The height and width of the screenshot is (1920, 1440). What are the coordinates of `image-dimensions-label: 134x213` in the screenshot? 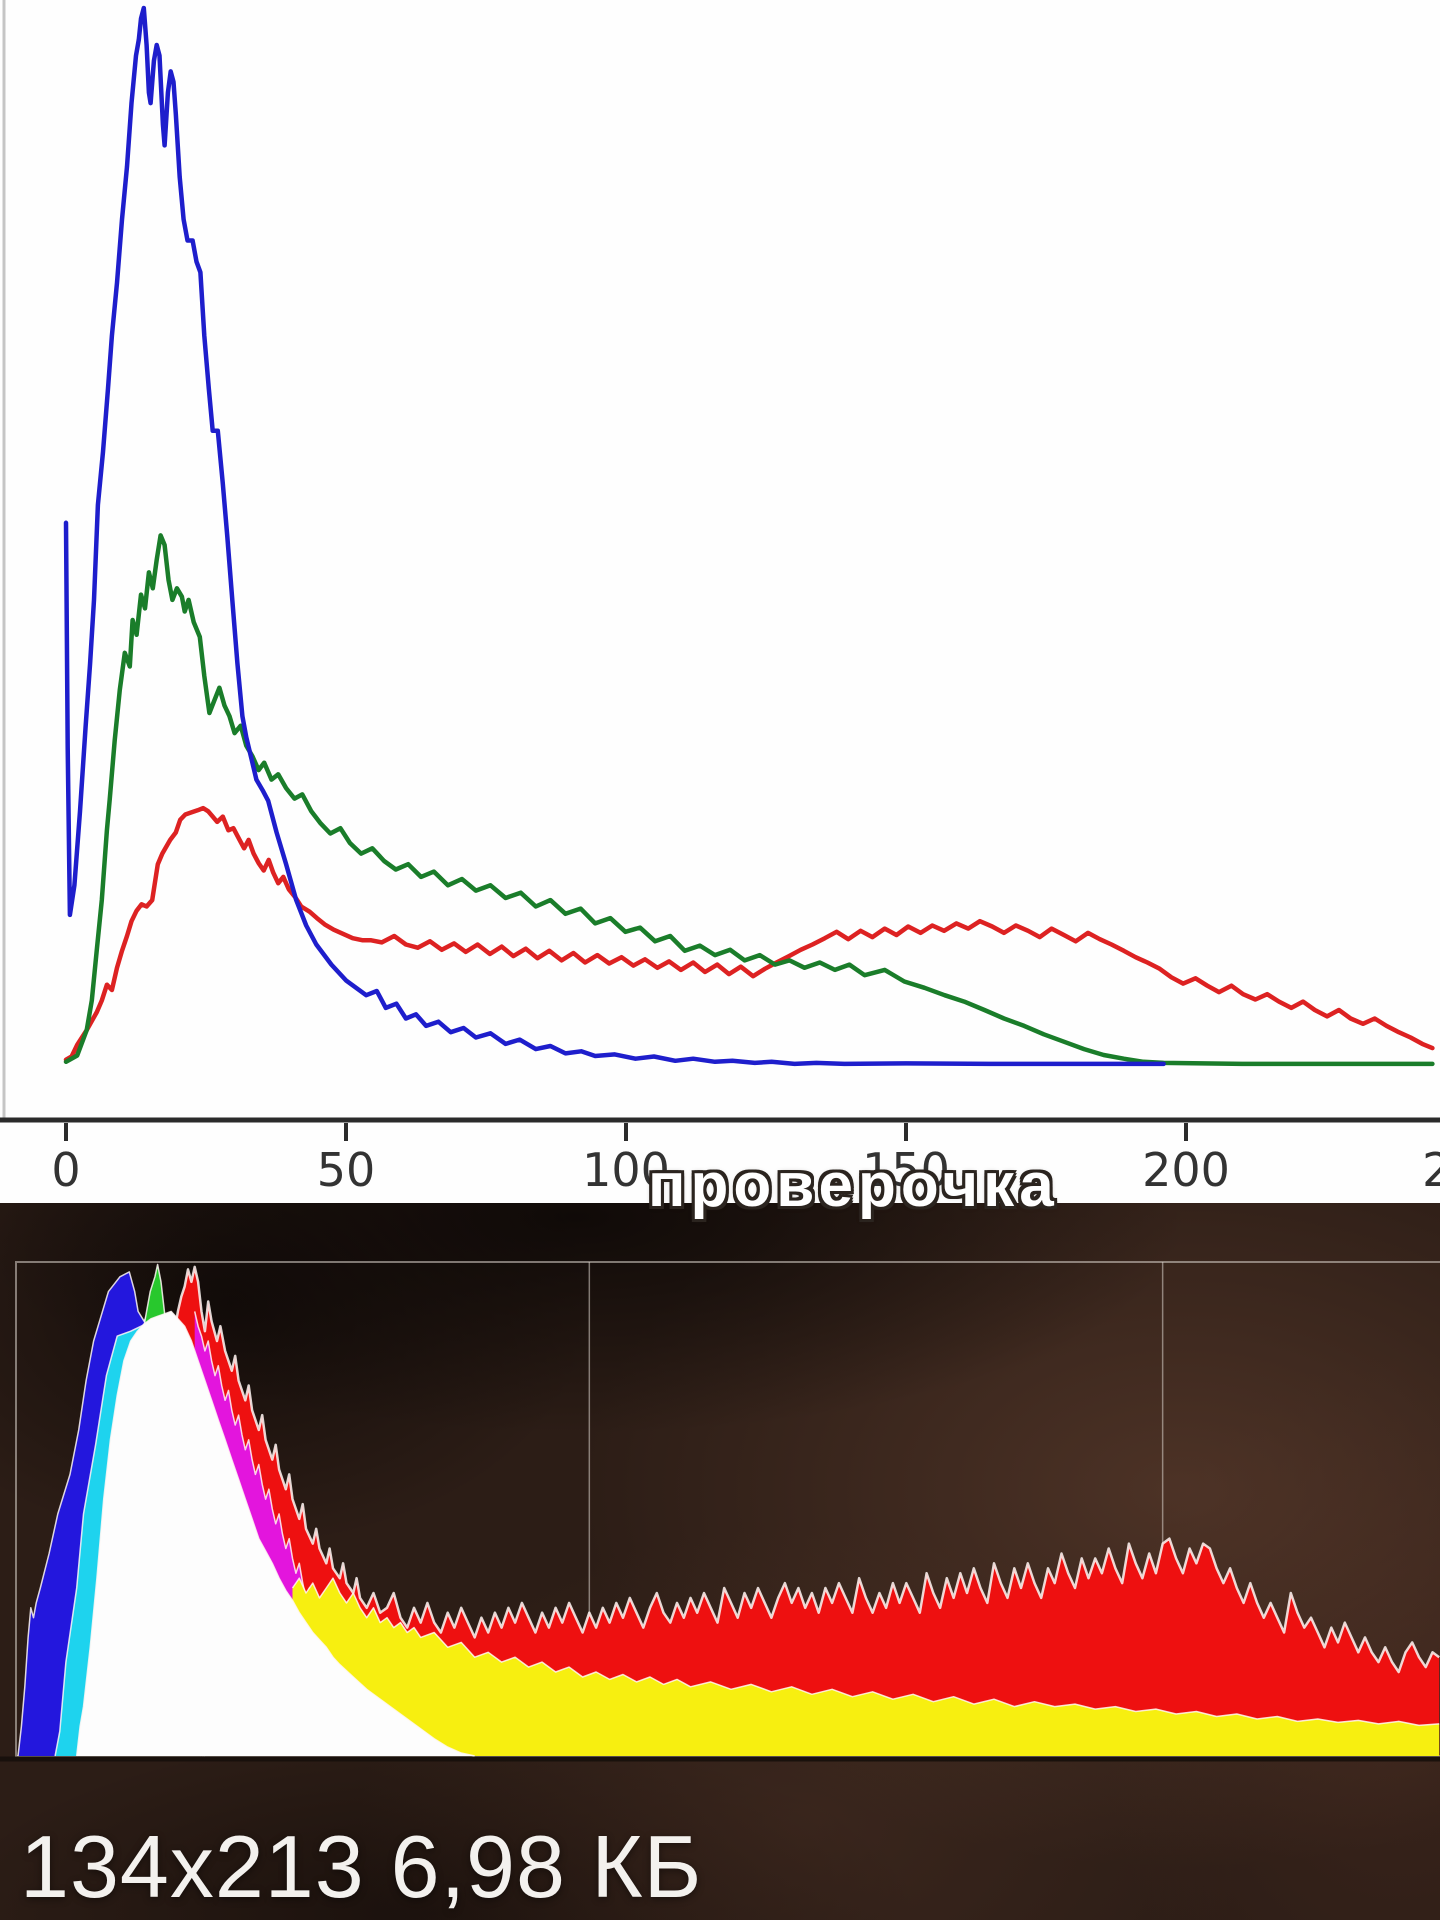 It's located at (192, 1866).